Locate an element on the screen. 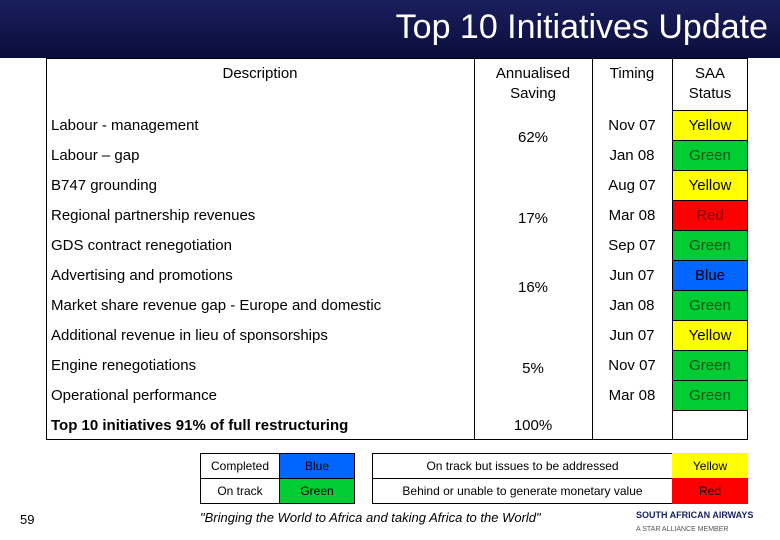 The width and height of the screenshot is (780, 540). description-cell: Regional partnership revenues is located at coordinates (153, 215).